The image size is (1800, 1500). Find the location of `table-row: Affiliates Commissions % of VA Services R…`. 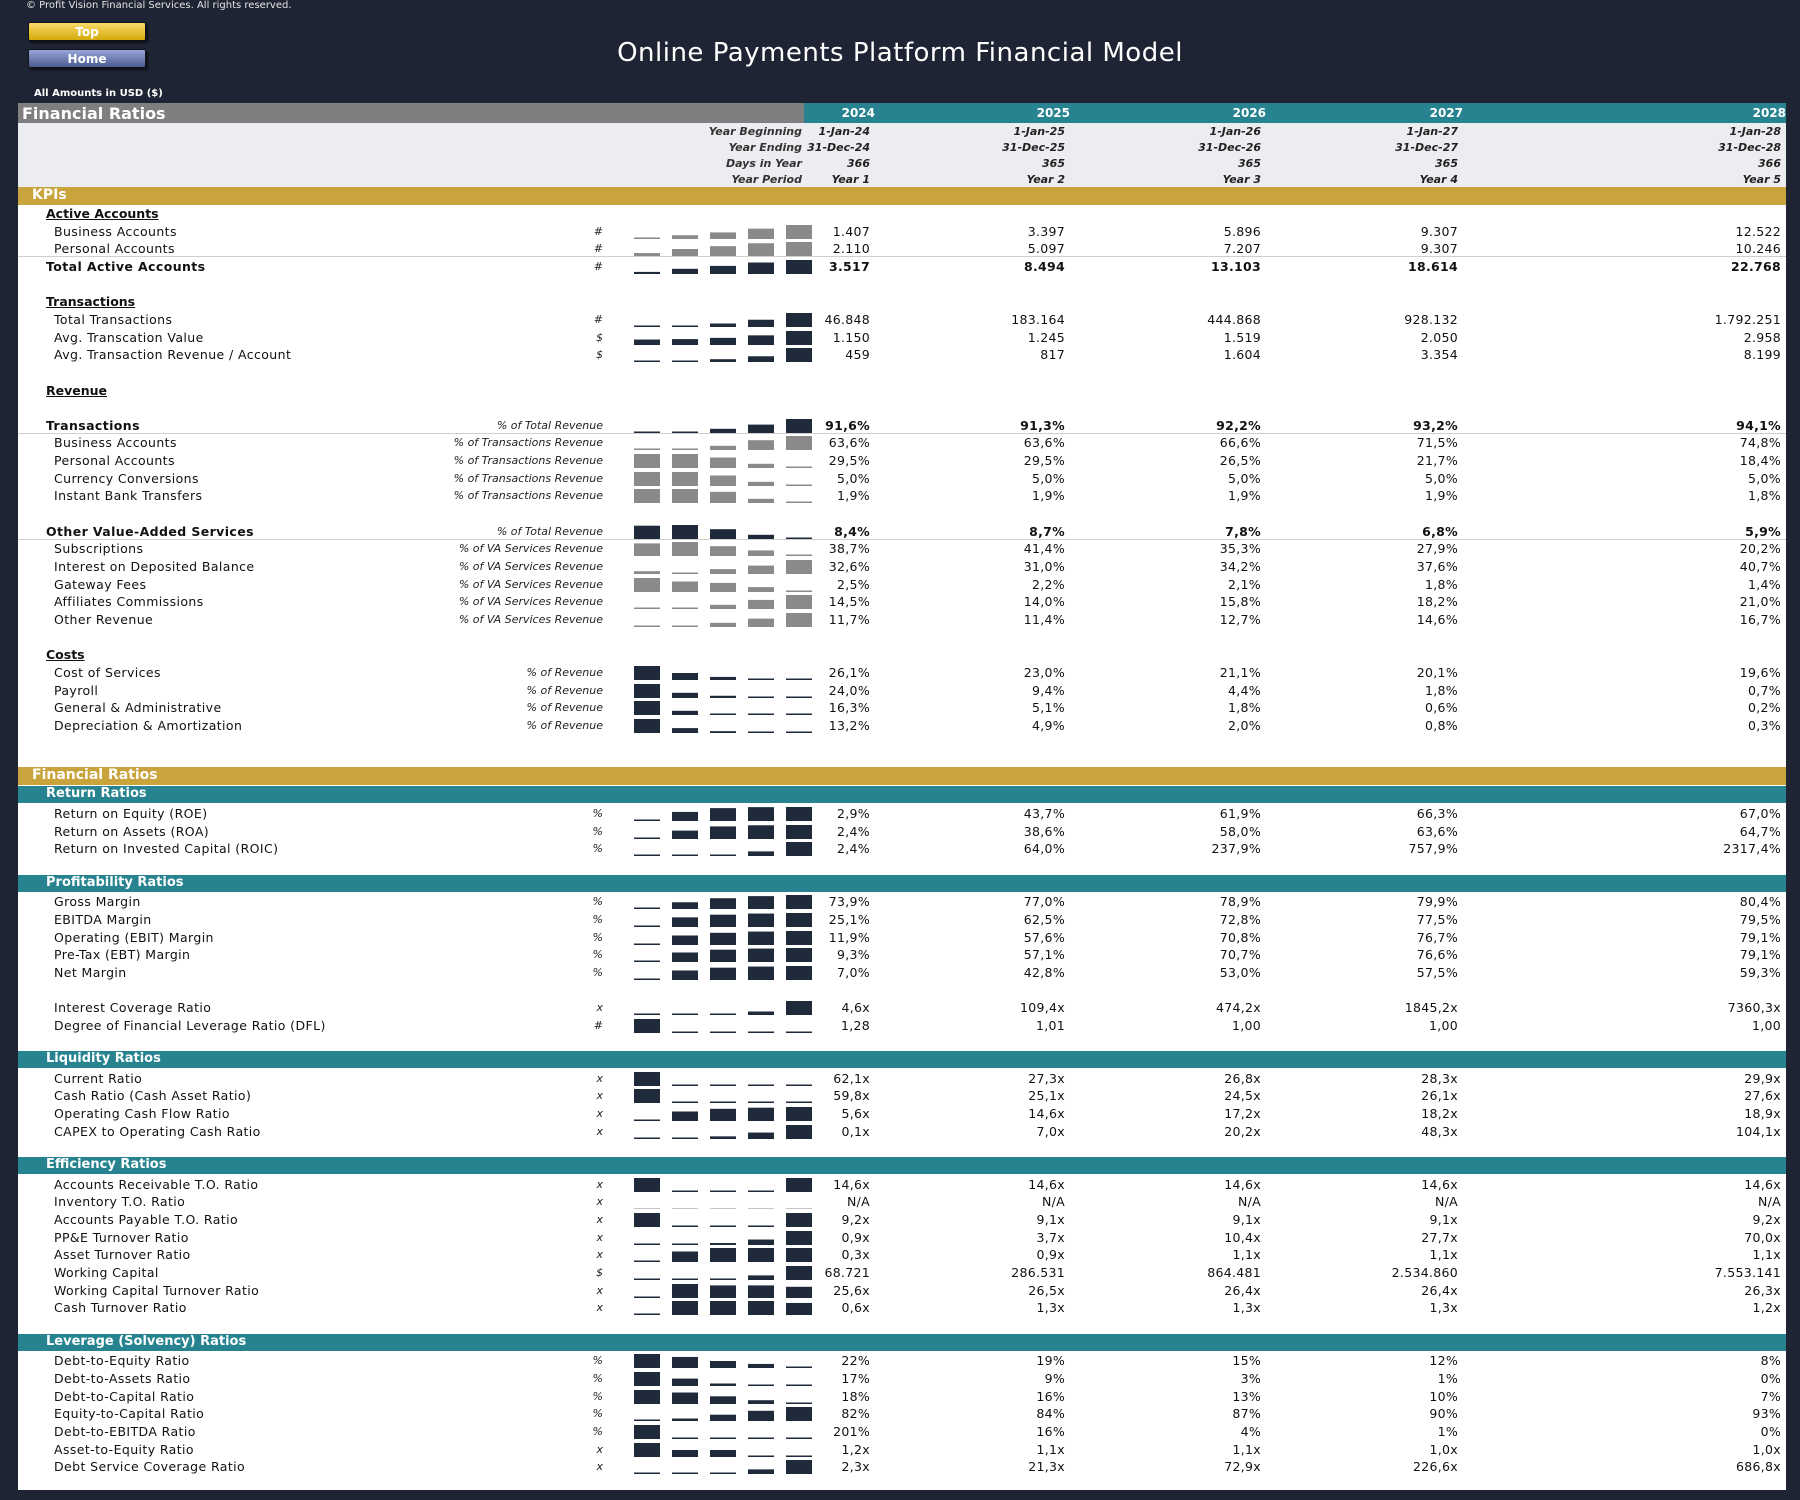

table-row: Affiliates Commissions % of VA Services R… is located at coordinates (902, 601).